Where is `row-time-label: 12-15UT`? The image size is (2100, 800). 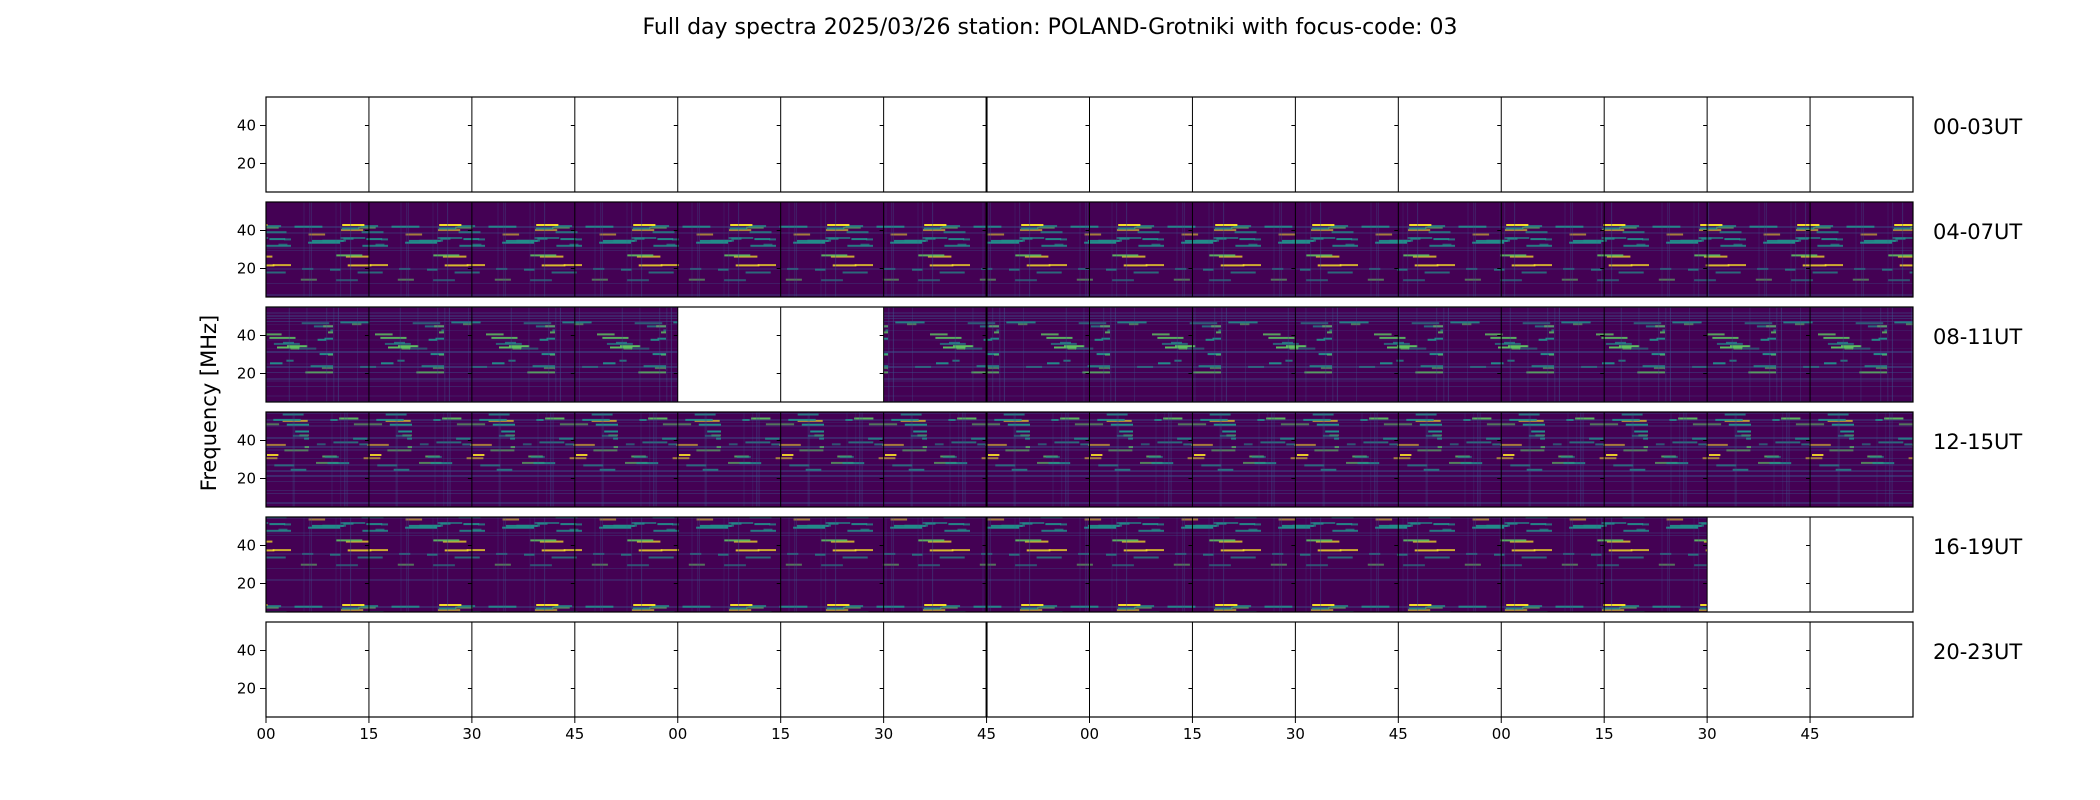
row-time-label: 12-15UT is located at coordinates (1977, 442).